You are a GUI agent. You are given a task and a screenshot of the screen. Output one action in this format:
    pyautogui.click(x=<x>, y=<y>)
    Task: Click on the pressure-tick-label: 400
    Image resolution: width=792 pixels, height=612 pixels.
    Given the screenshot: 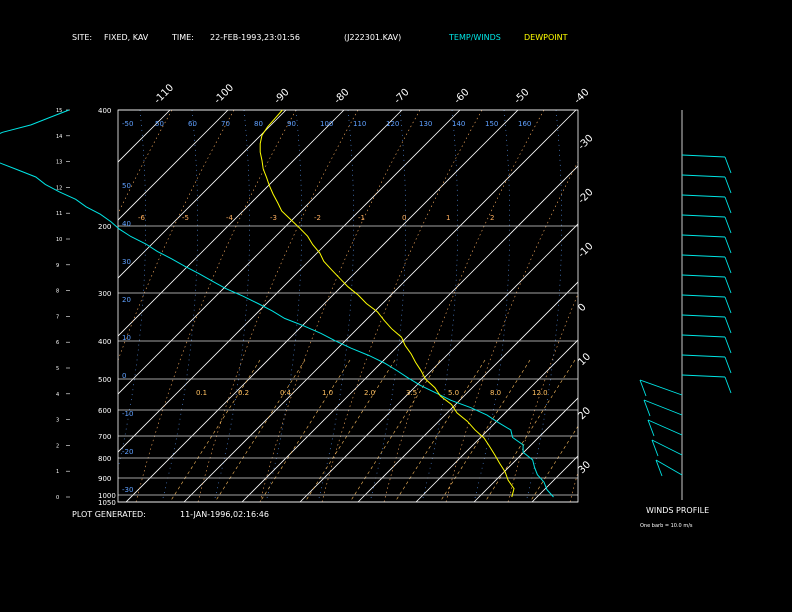 What is the action you would take?
    pyautogui.click(x=104, y=342)
    